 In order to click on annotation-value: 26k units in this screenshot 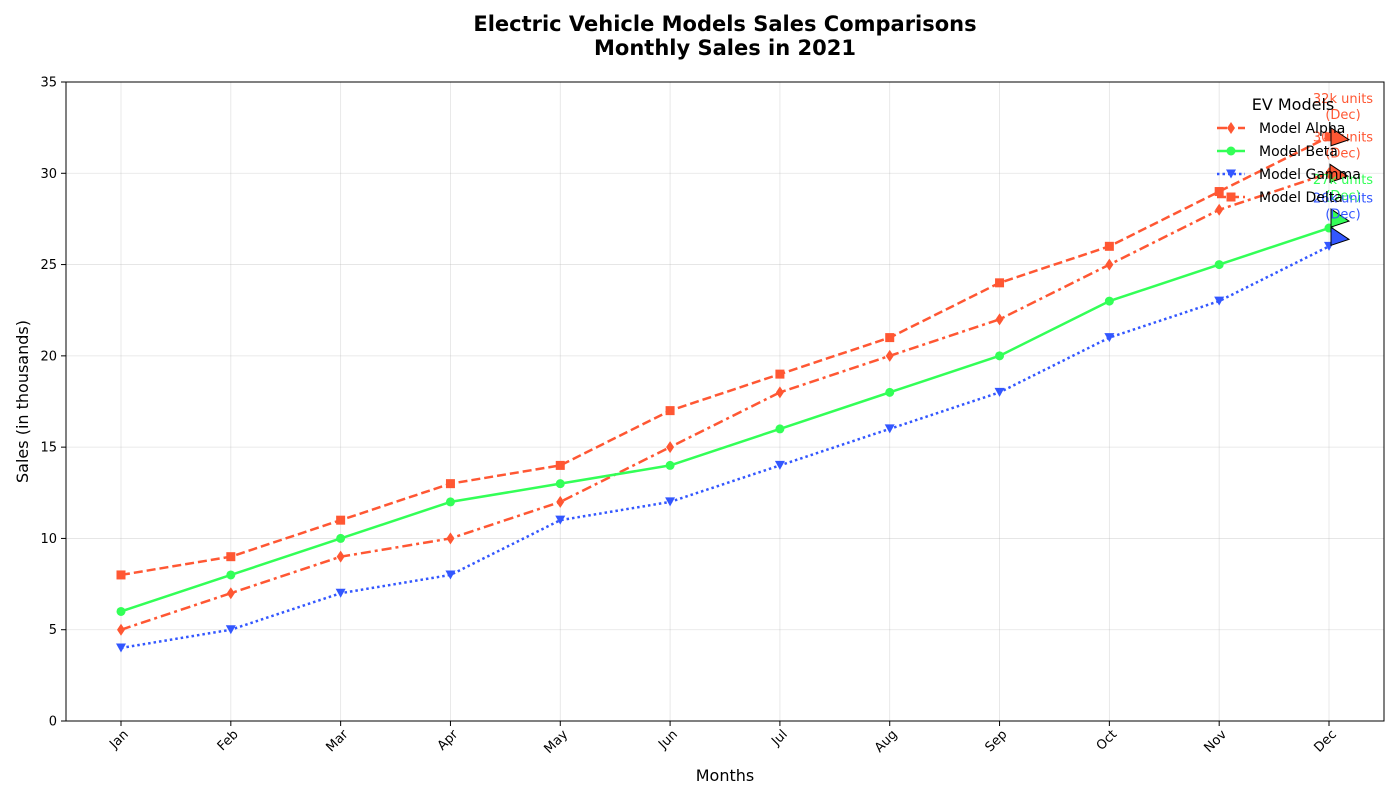, I will do `click(1343, 198)`.